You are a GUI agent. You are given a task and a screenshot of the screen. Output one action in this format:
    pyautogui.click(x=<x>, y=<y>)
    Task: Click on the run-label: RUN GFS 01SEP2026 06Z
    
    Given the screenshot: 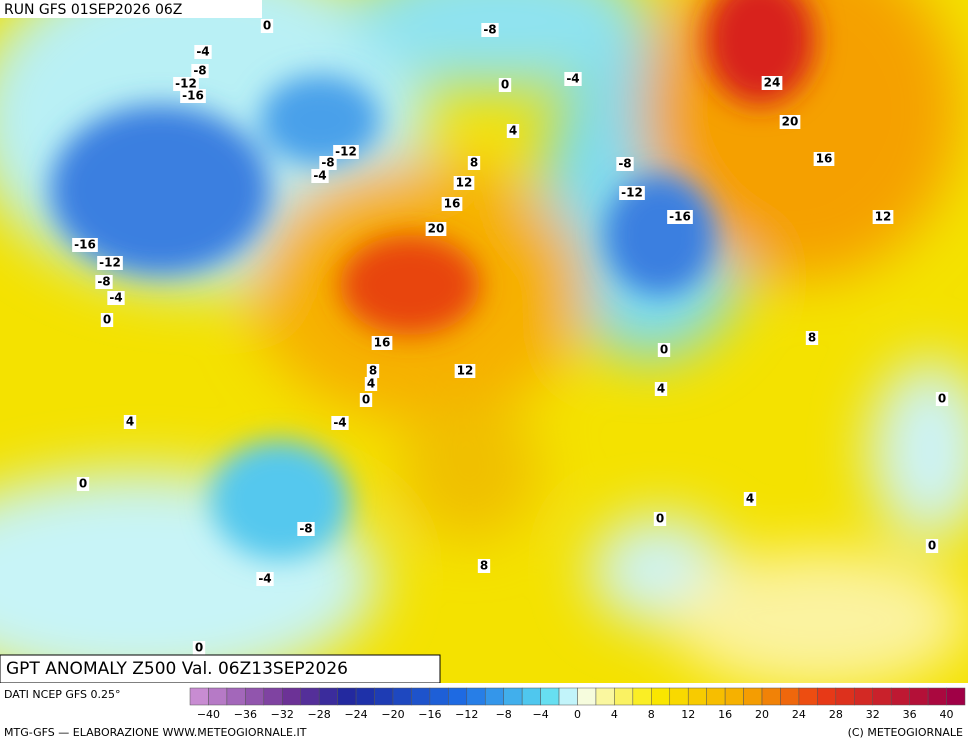 What is the action you would take?
    pyautogui.click(x=93, y=10)
    